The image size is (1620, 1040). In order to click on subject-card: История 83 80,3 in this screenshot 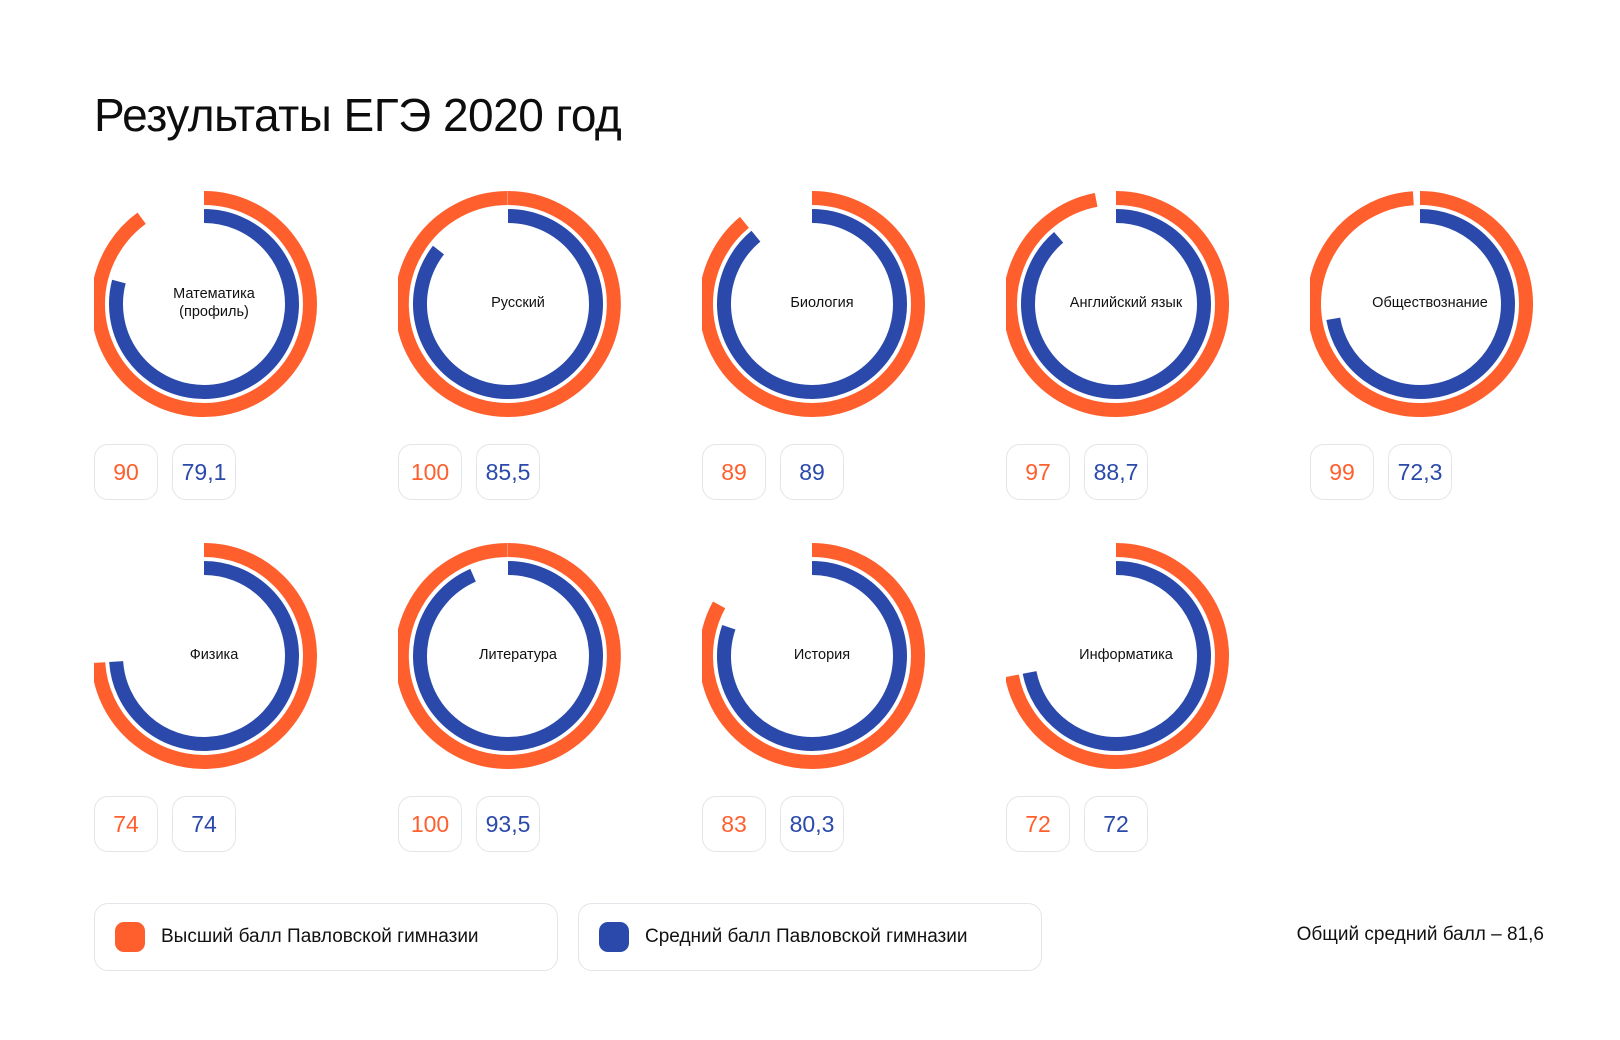, I will do `click(822, 700)`.